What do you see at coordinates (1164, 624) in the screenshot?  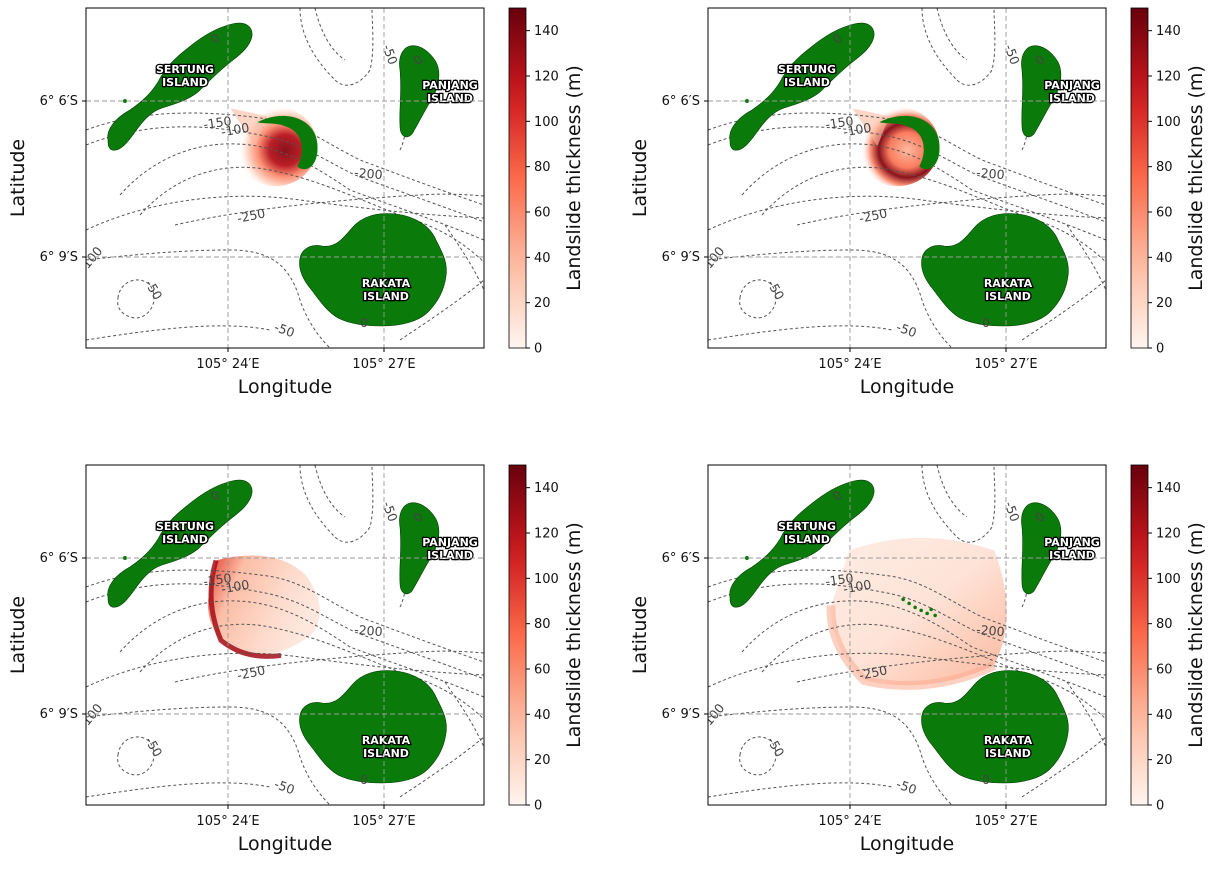 I see `colorbar-tick-label: 80` at bounding box center [1164, 624].